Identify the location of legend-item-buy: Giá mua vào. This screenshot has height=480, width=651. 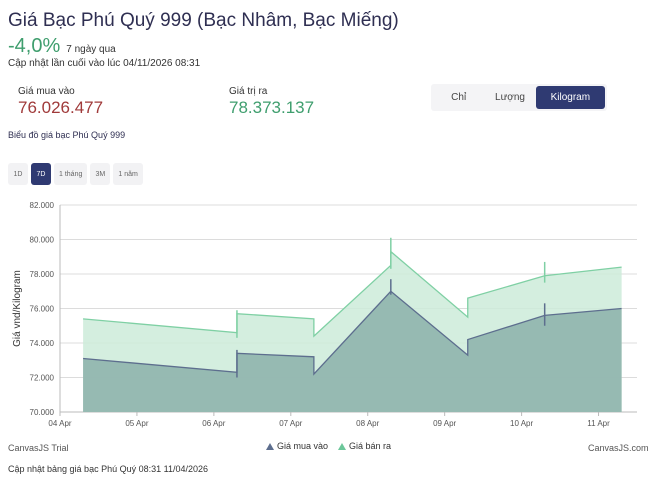
(297, 446).